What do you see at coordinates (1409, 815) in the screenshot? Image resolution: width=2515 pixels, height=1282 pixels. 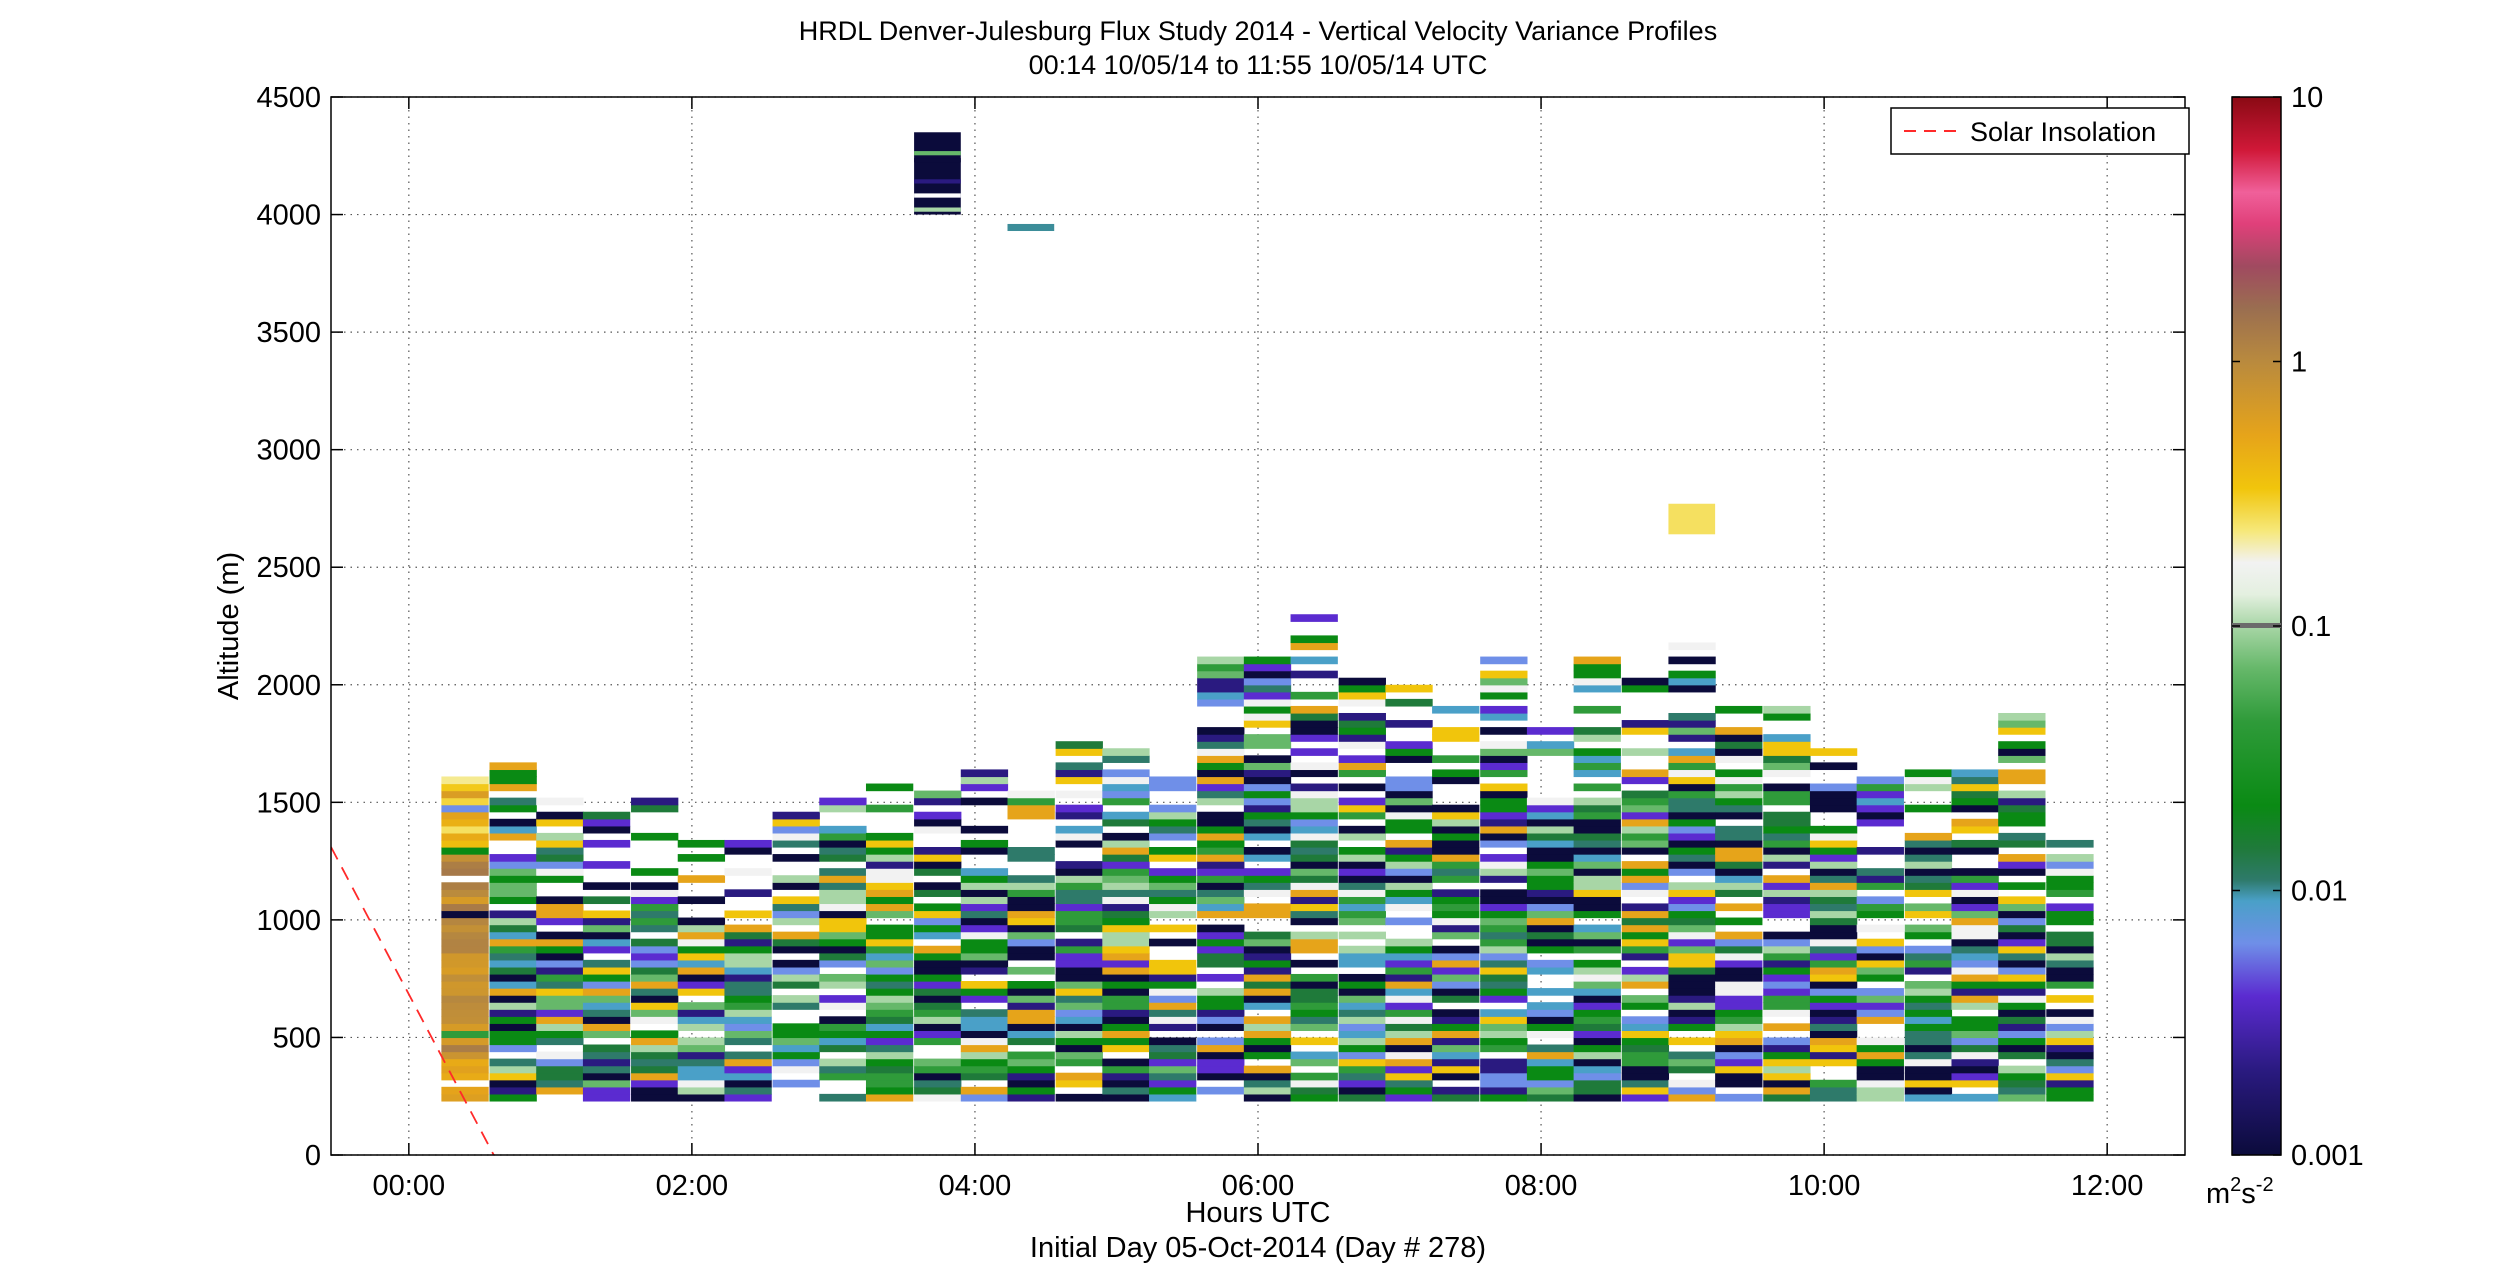 I see `variance-cell-p20-b40` at bounding box center [1409, 815].